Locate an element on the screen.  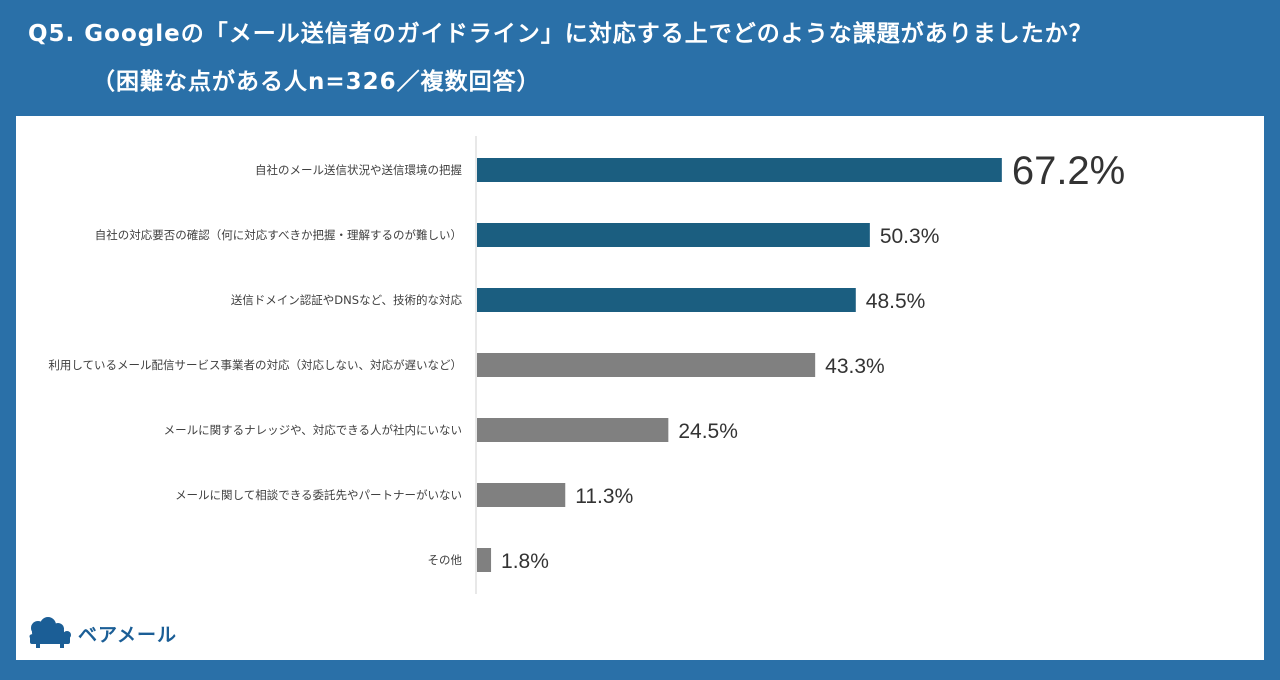
value-label: 11.3% is located at coordinates (604, 496).